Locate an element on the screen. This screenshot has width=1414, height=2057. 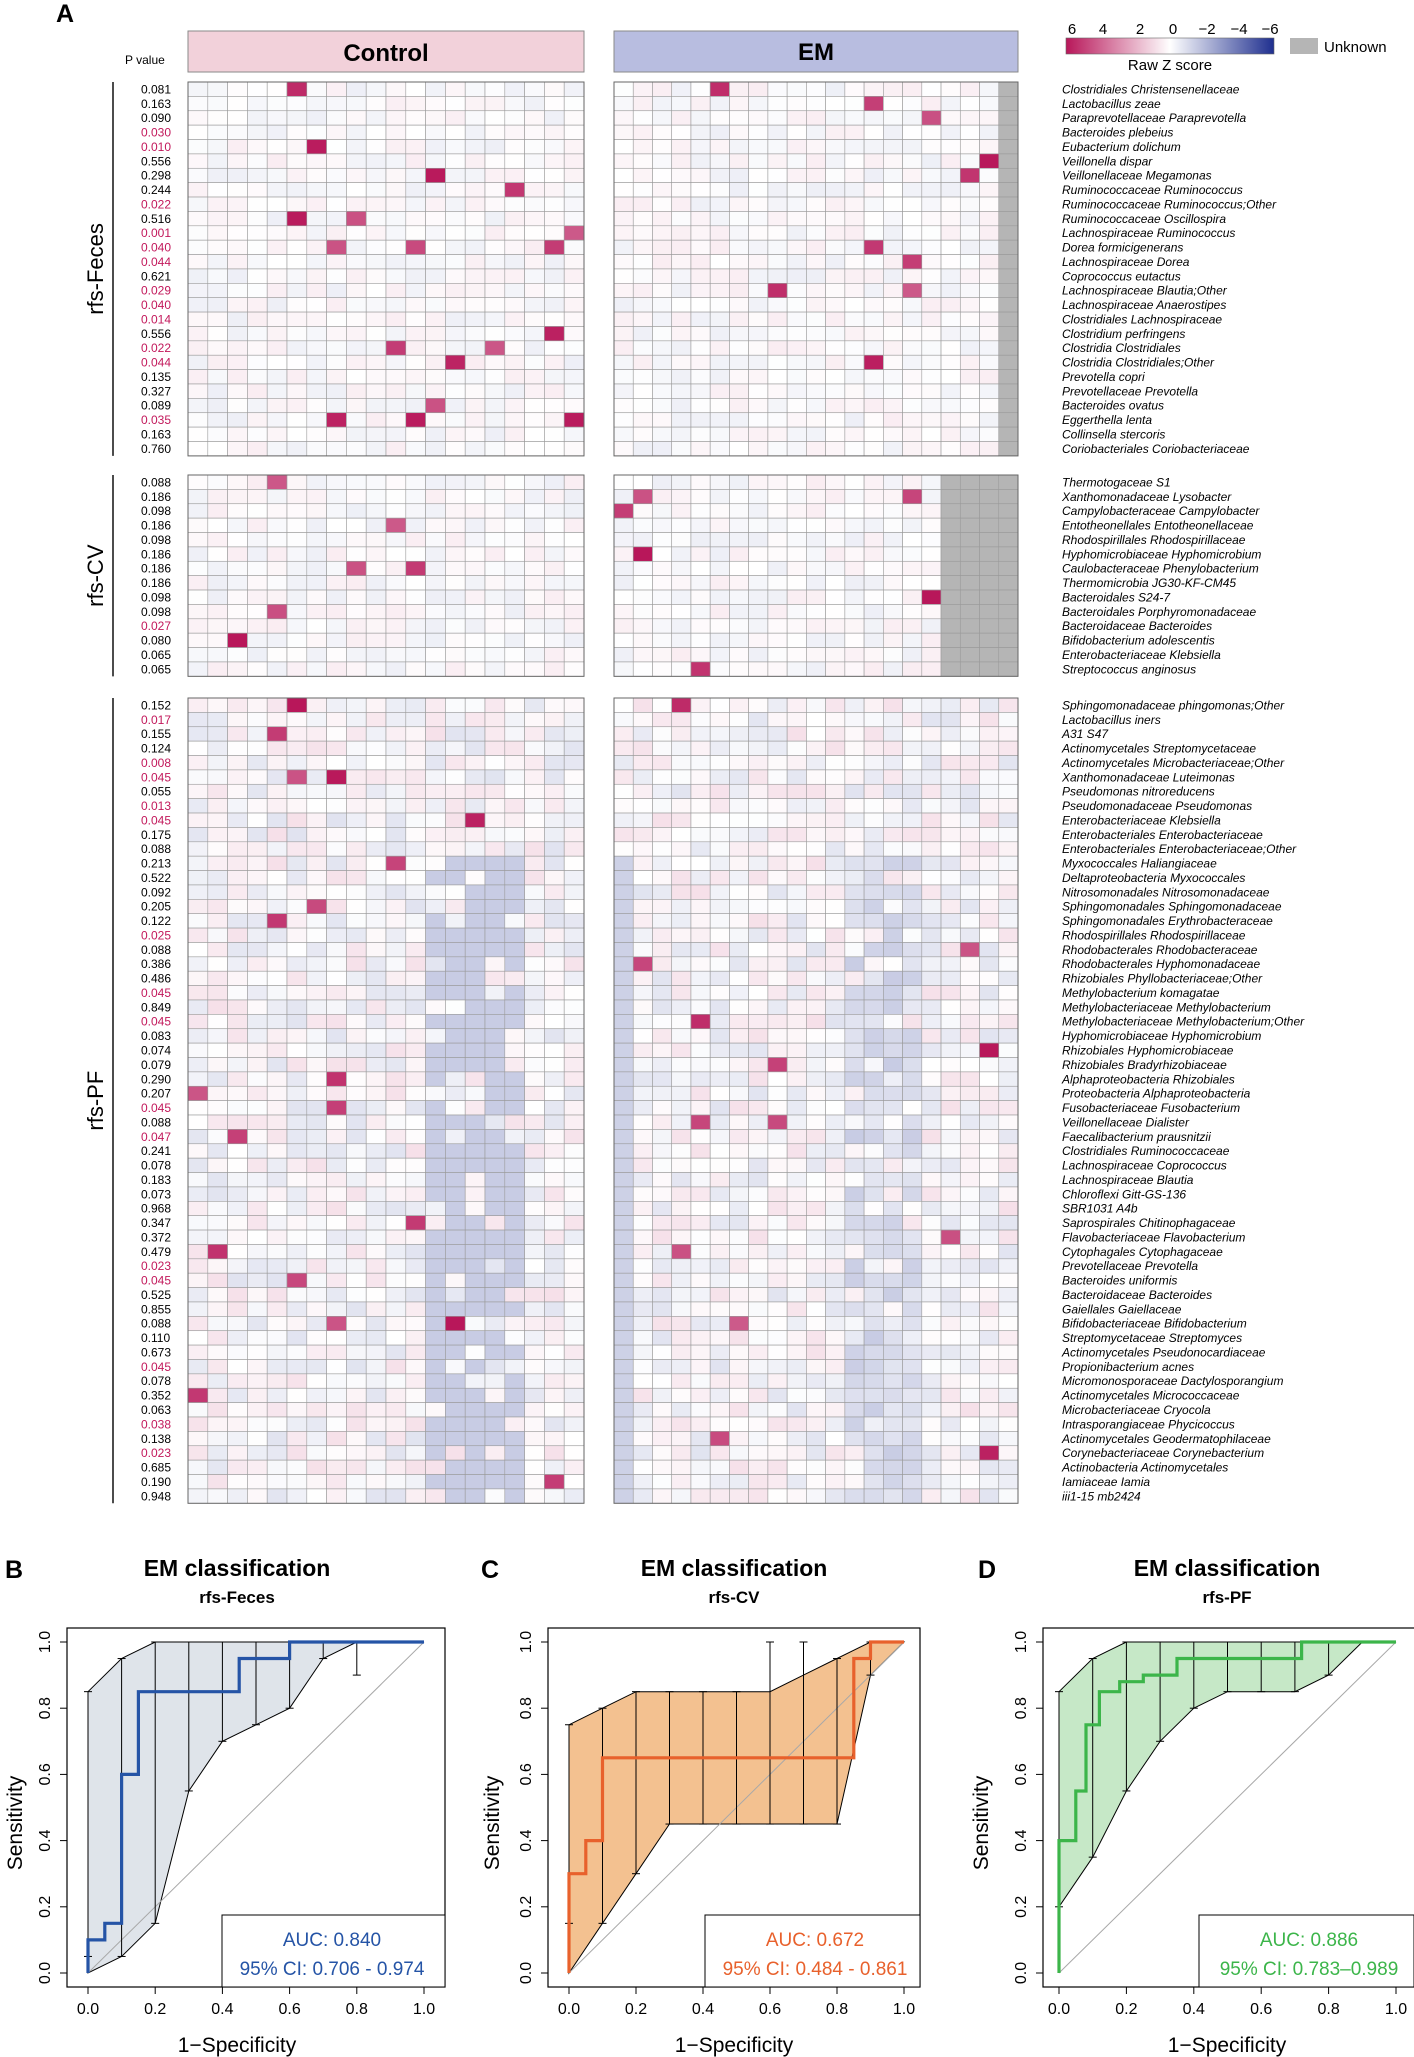
y-tick-label: 0.6 is located at coordinates (526, 1774).